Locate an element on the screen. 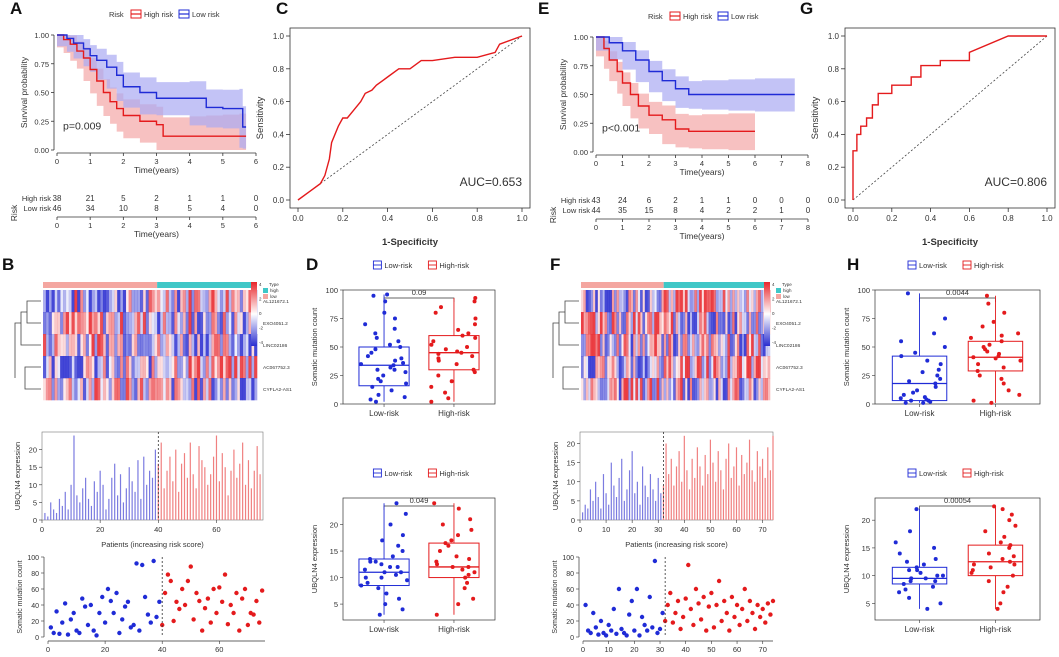  x-tick-label: 30 is located at coordinates (658, 529).